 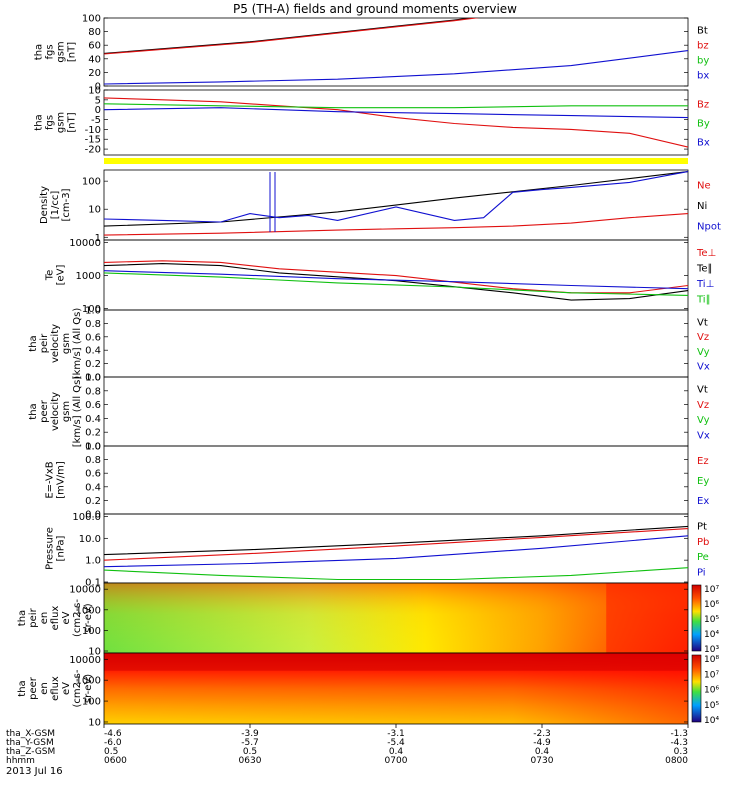 I want to click on y-axis-label: [nPa], so click(x=61, y=548).